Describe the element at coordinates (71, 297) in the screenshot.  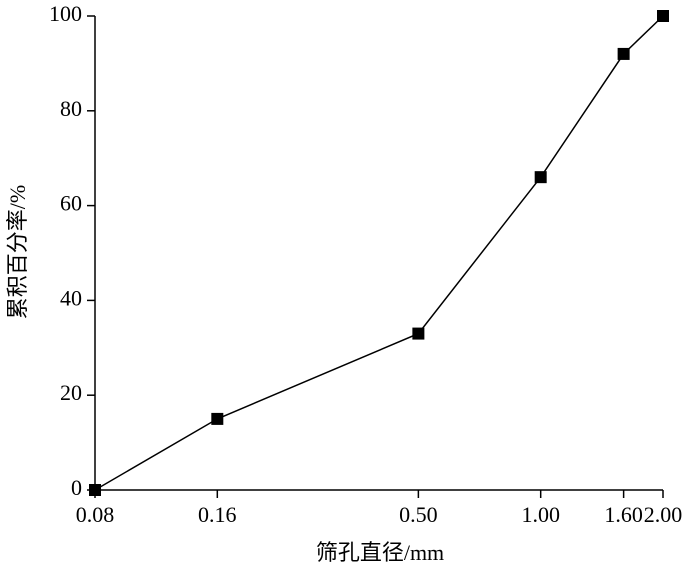
I see `y-tick-label: 40` at that location.